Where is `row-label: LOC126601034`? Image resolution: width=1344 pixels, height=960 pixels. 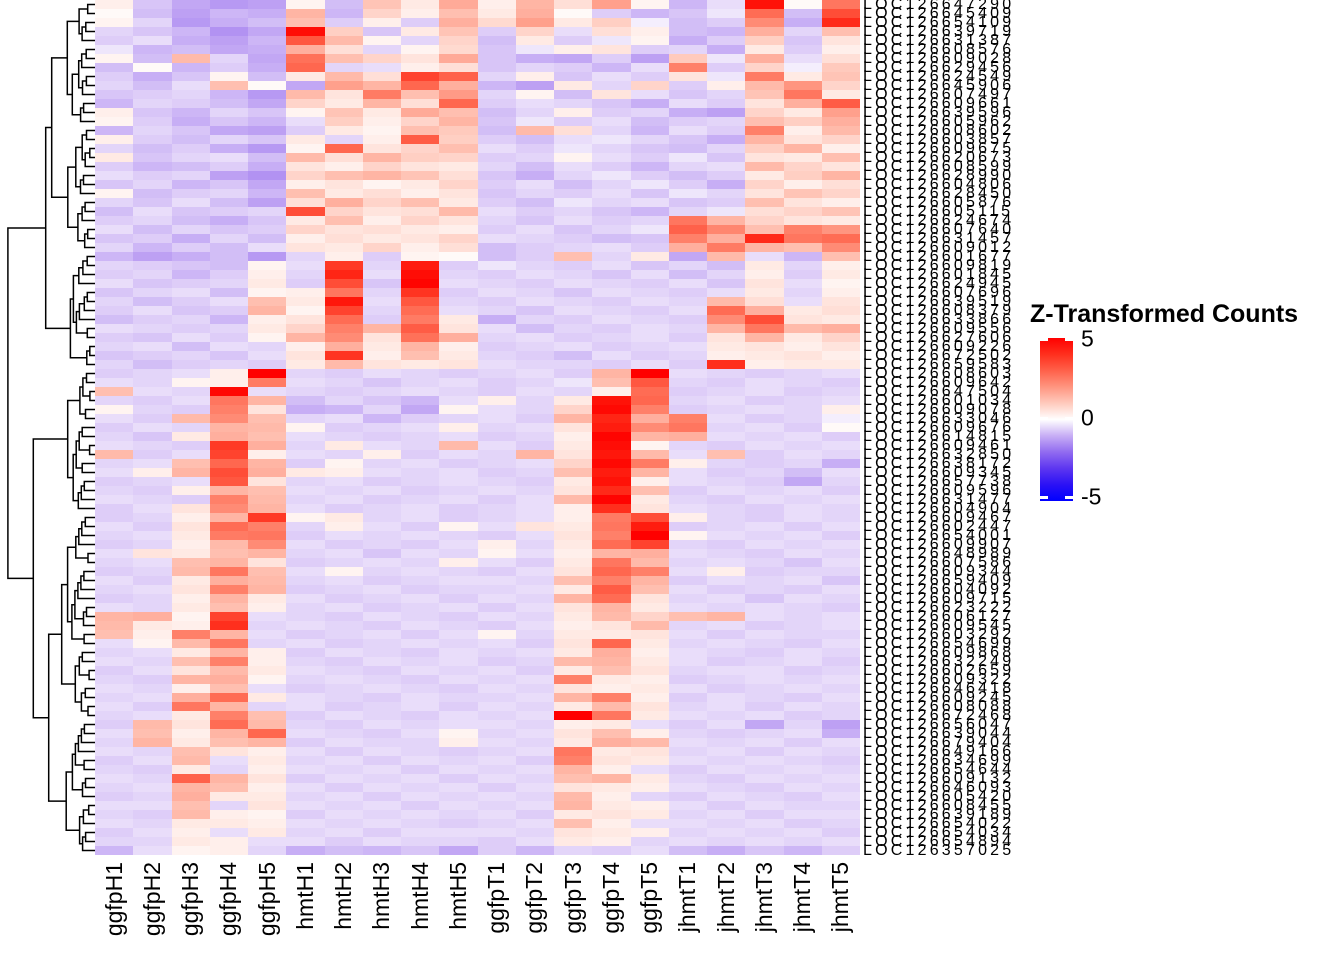
row-label: LOC126601034 is located at coordinates (939, 400).